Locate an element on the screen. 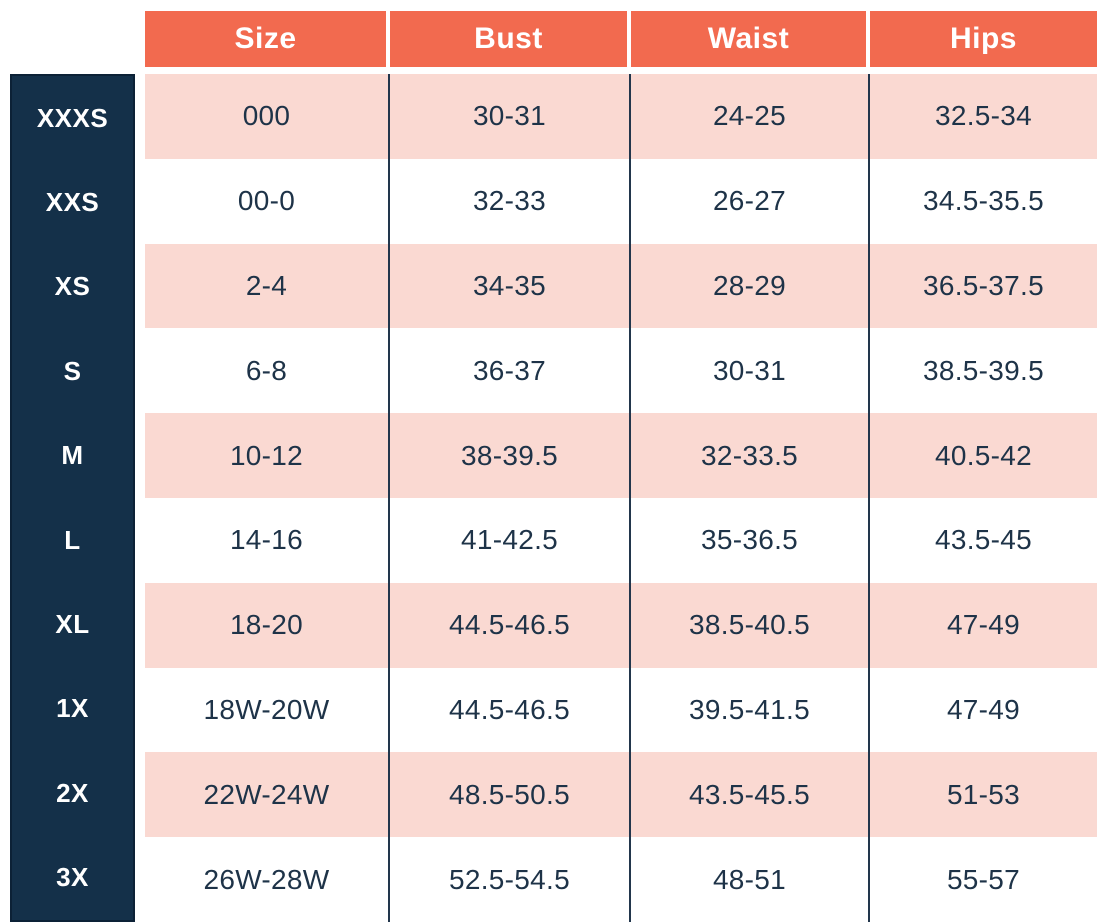 This screenshot has height=922, width=1102. row-label: XS is located at coordinates (72, 286).